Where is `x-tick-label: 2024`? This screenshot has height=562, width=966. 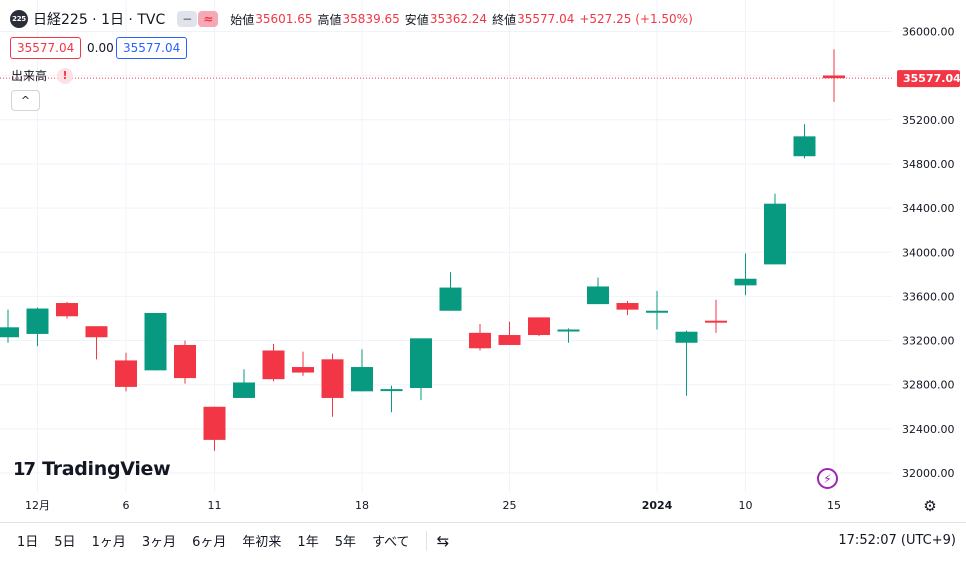
x-tick-label: 2024 is located at coordinates (657, 505).